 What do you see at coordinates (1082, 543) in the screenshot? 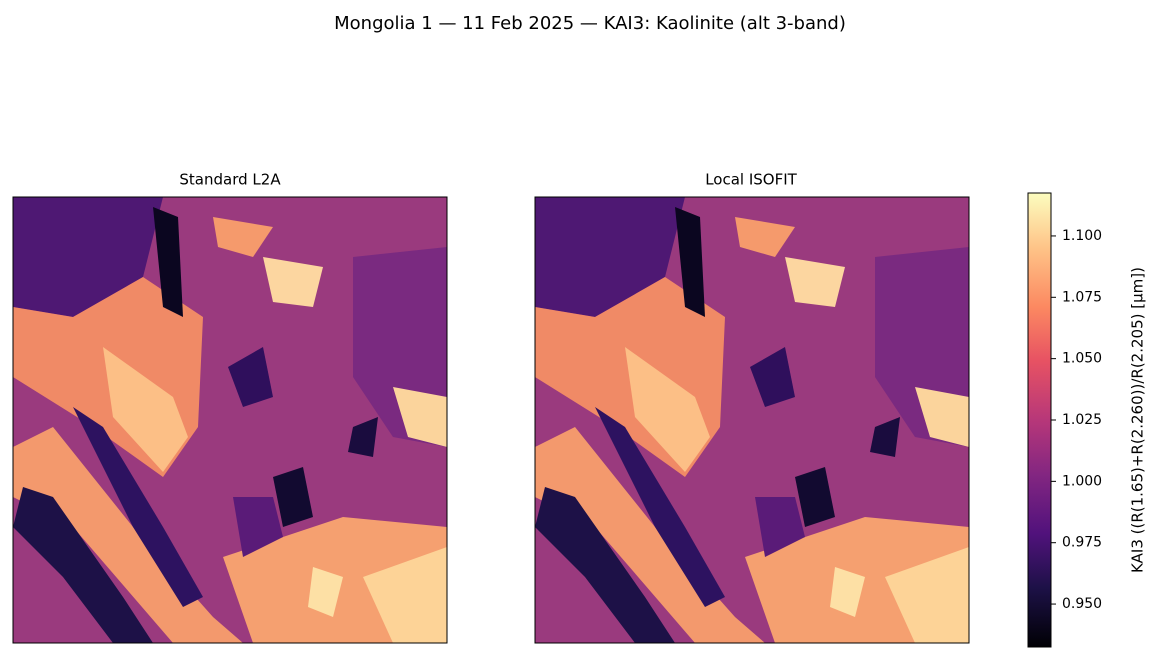
I see `colorbar-tick-label: 0.975` at bounding box center [1082, 543].